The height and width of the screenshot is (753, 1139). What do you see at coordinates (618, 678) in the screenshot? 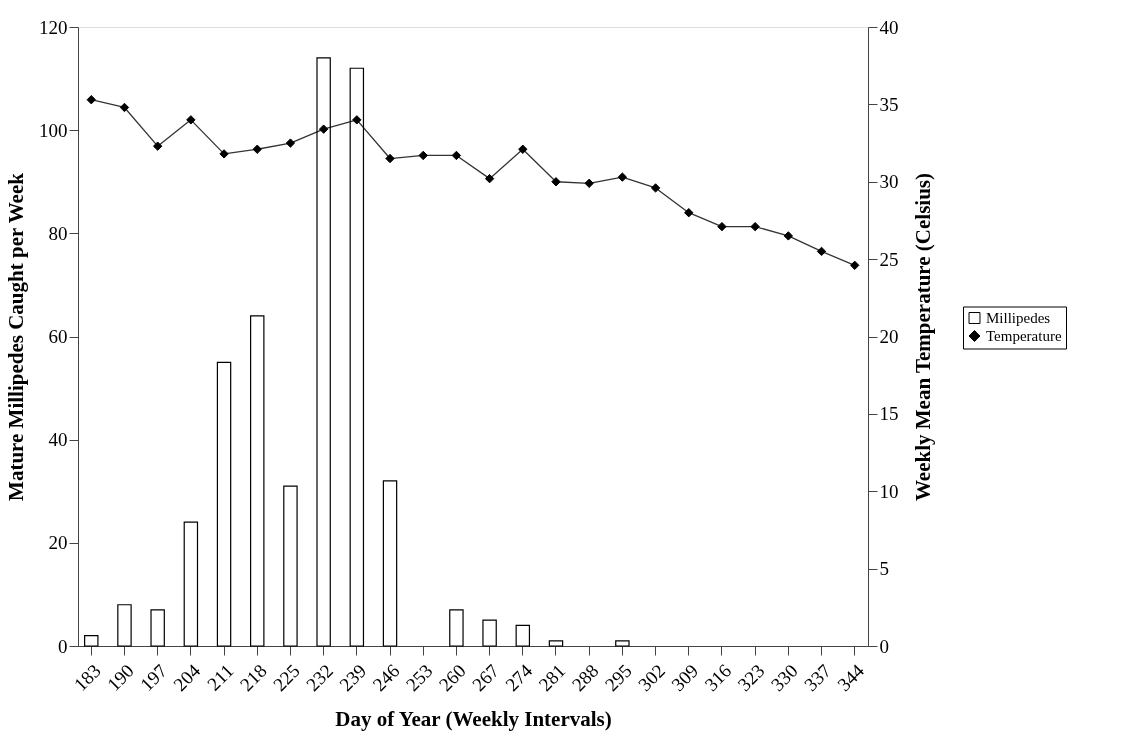
I see `x-tick-label: 295` at bounding box center [618, 678].